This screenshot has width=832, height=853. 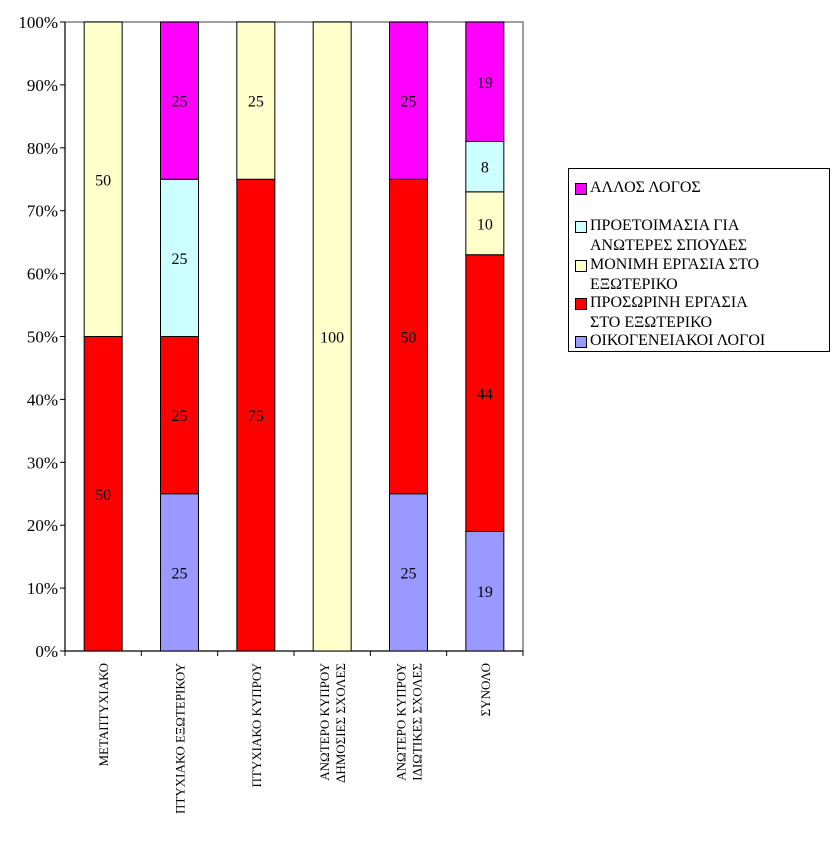 I want to click on y-tick-label: 90%, so click(x=42, y=85).